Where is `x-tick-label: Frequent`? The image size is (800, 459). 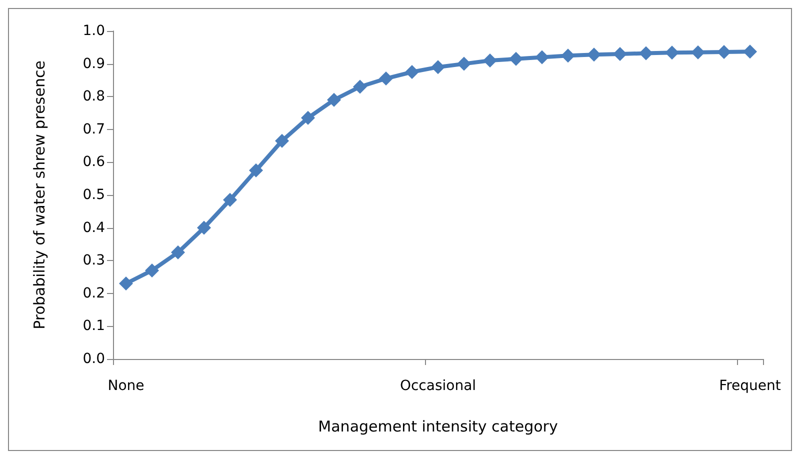 x-tick-label: Frequent is located at coordinates (750, 386).